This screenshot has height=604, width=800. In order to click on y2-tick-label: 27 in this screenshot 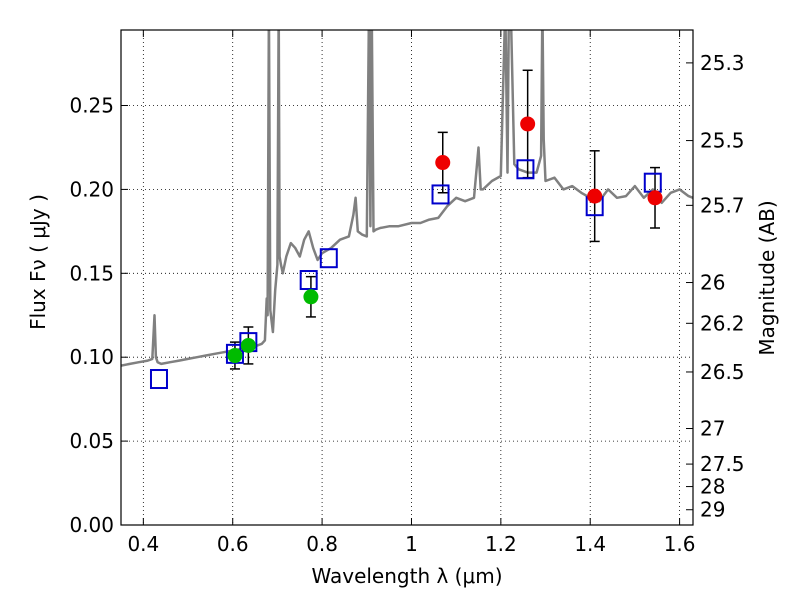, I will do `click(712, 429)`.